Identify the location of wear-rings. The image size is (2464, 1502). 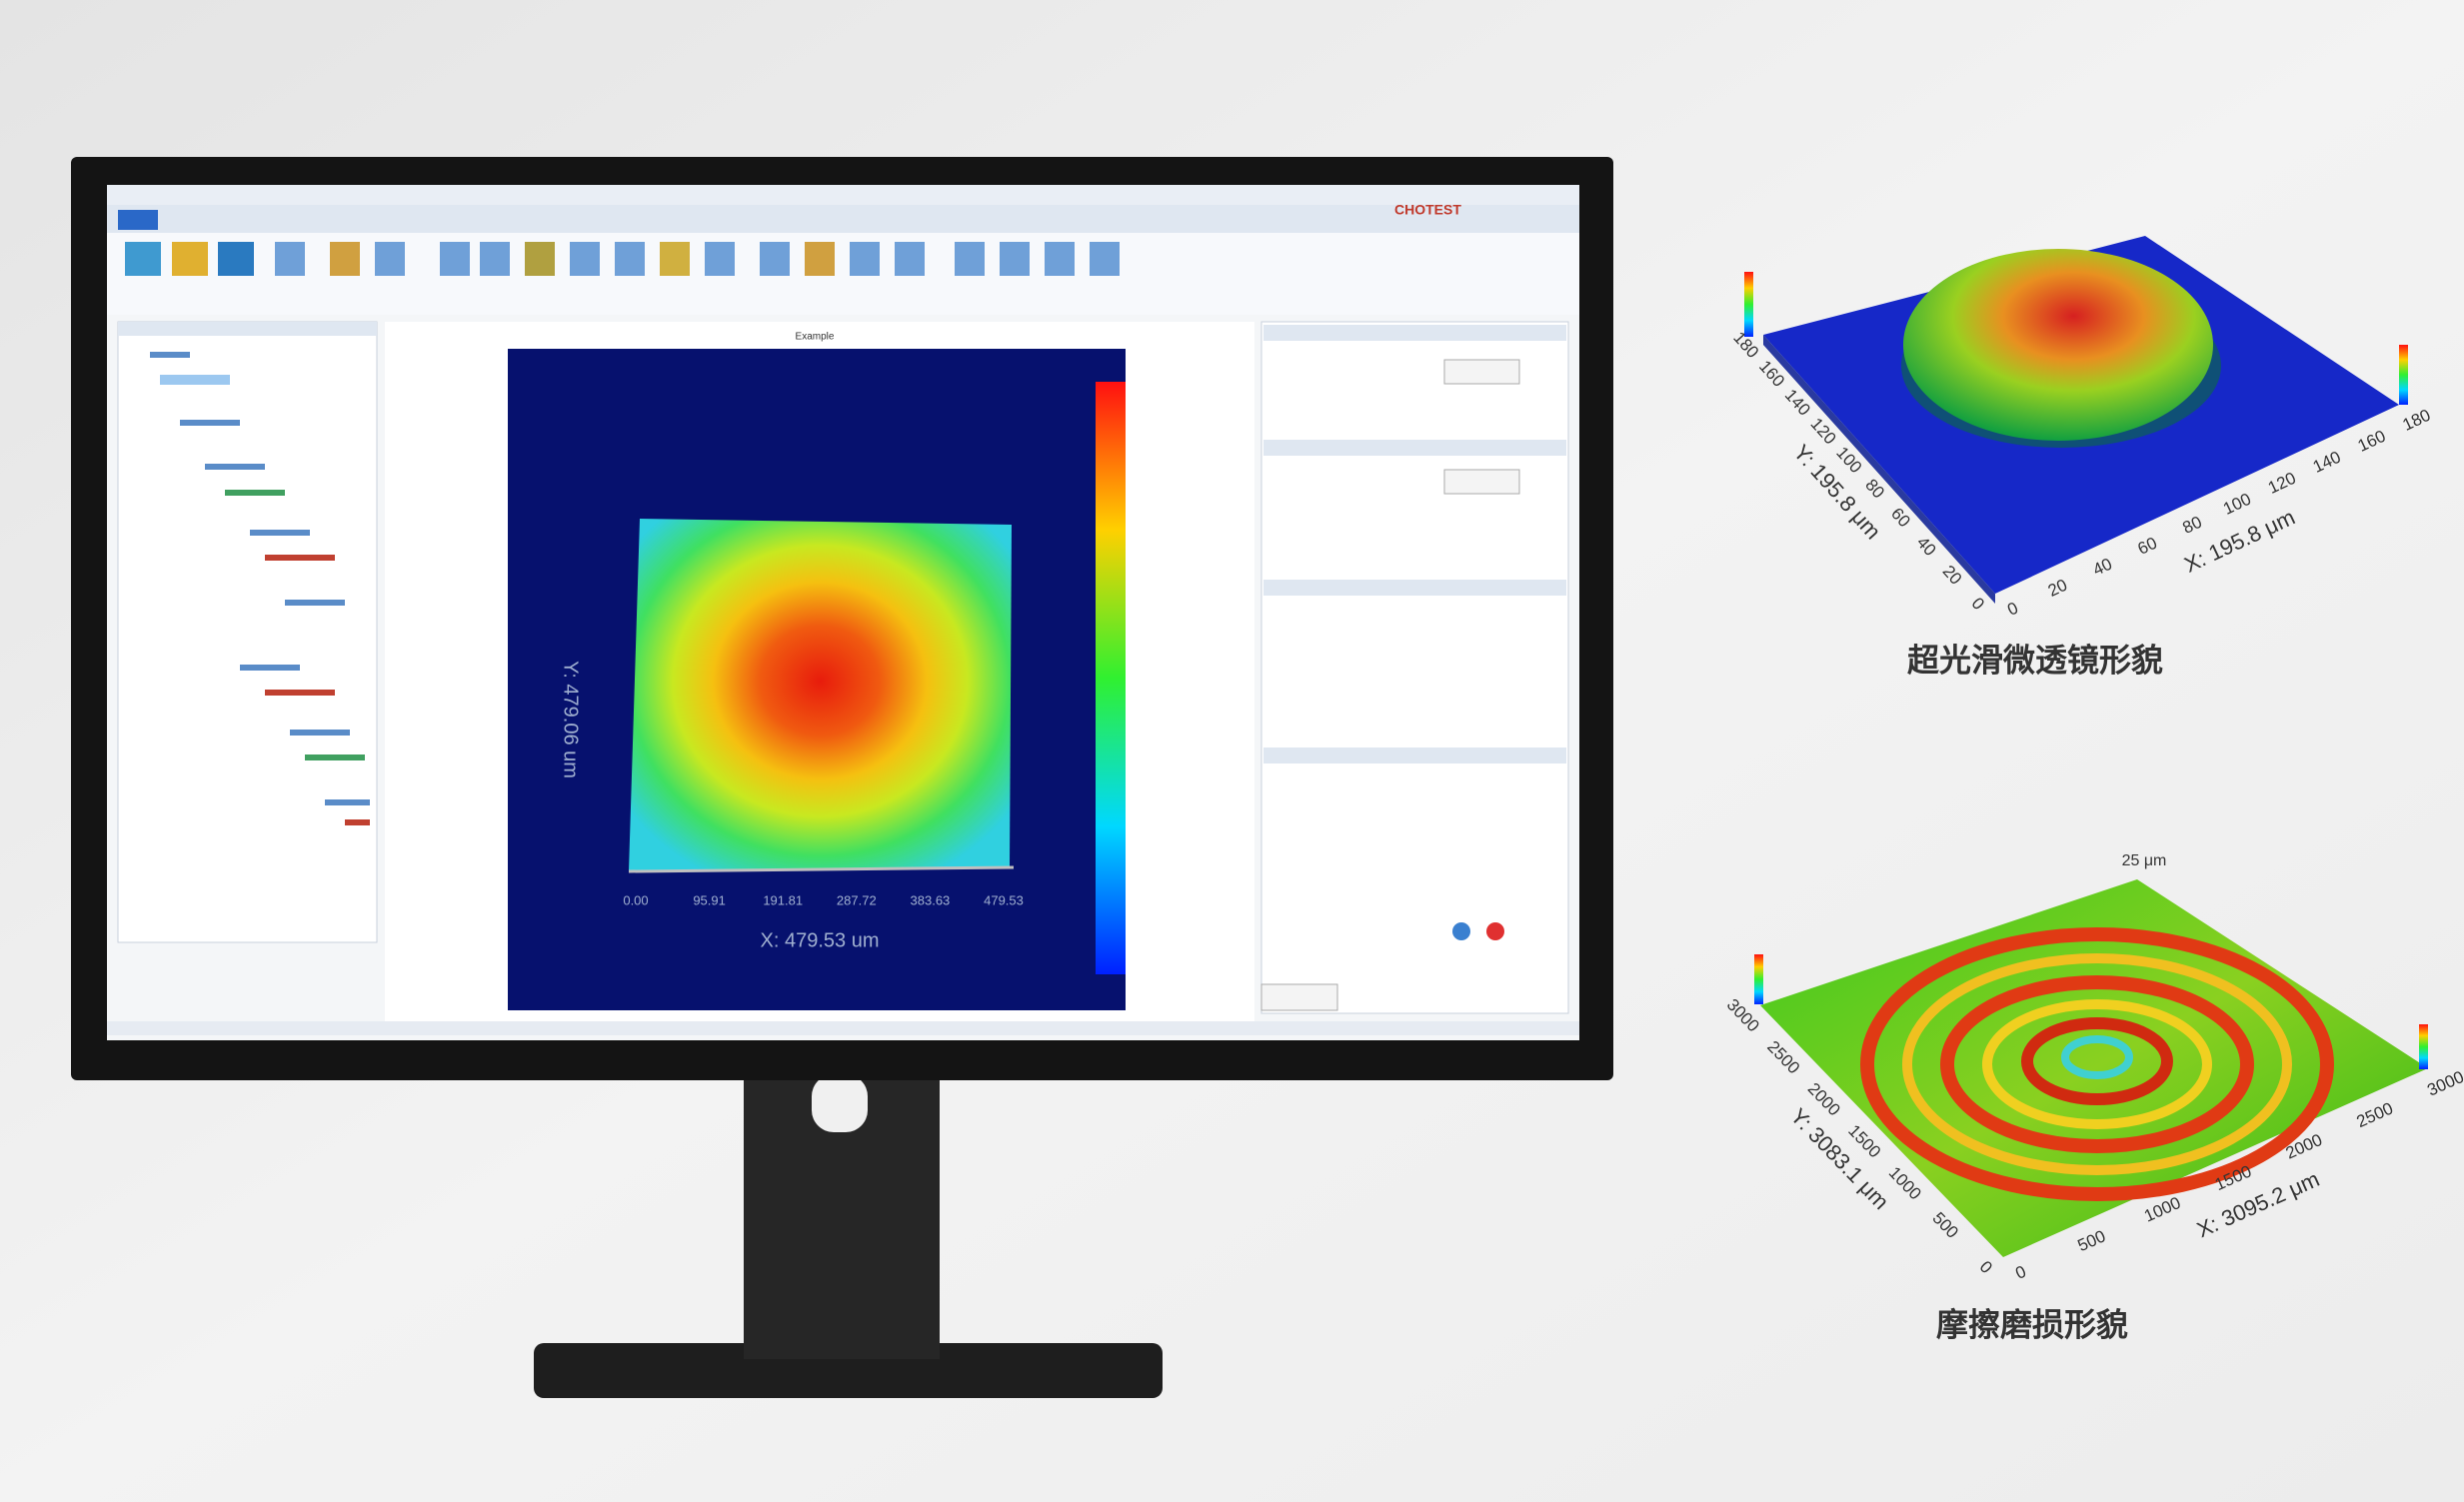
(2097, 1064).